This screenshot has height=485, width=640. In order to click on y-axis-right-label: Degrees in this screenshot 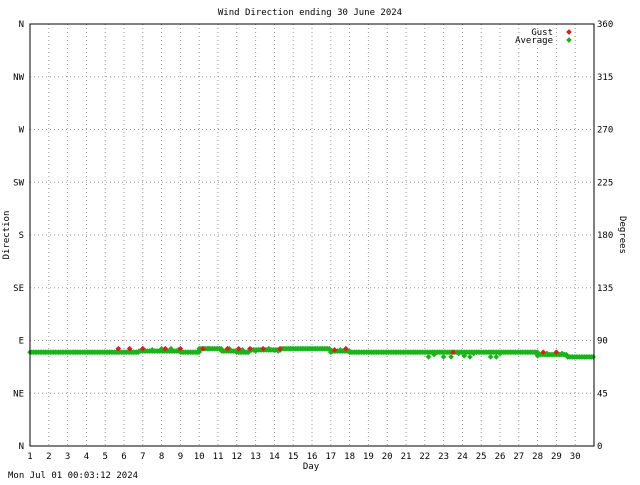, I will do `click(622, 235)`.